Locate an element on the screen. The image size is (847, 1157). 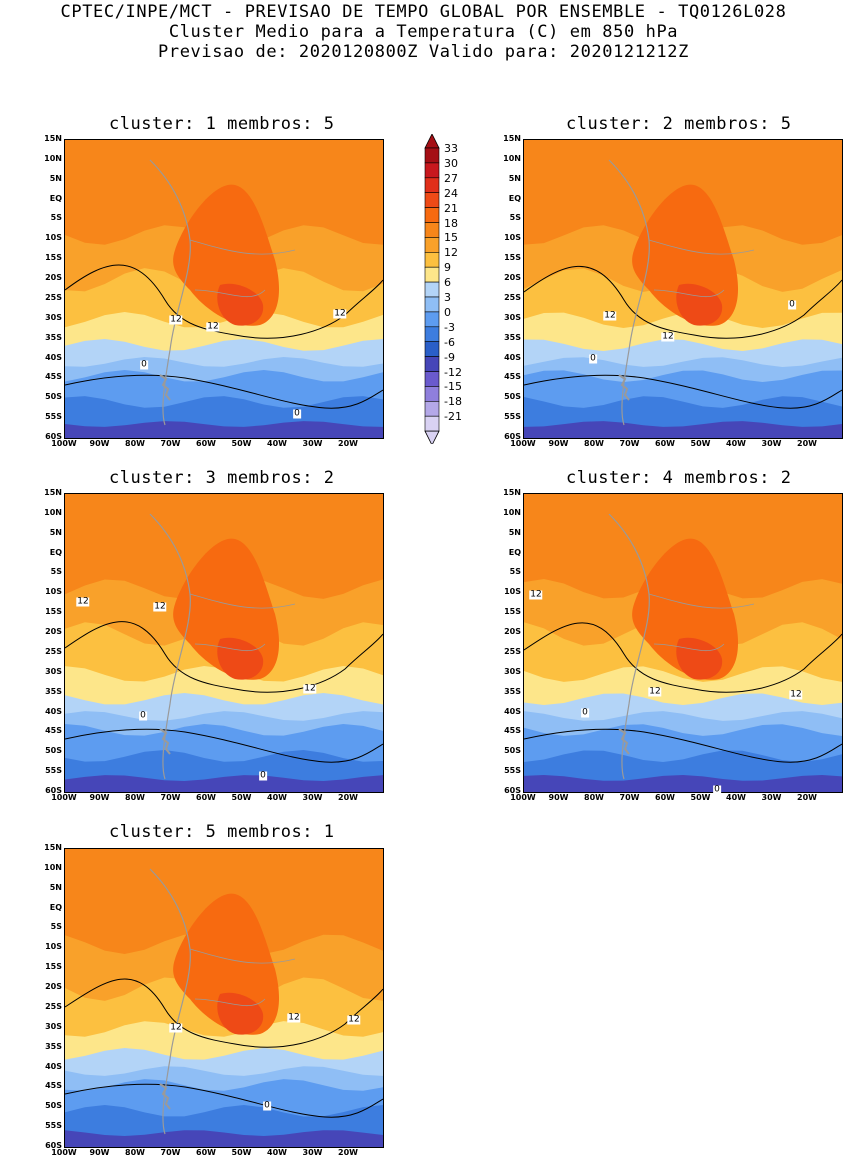
colorbar-label: 18 is located at coordinates (451, 223).